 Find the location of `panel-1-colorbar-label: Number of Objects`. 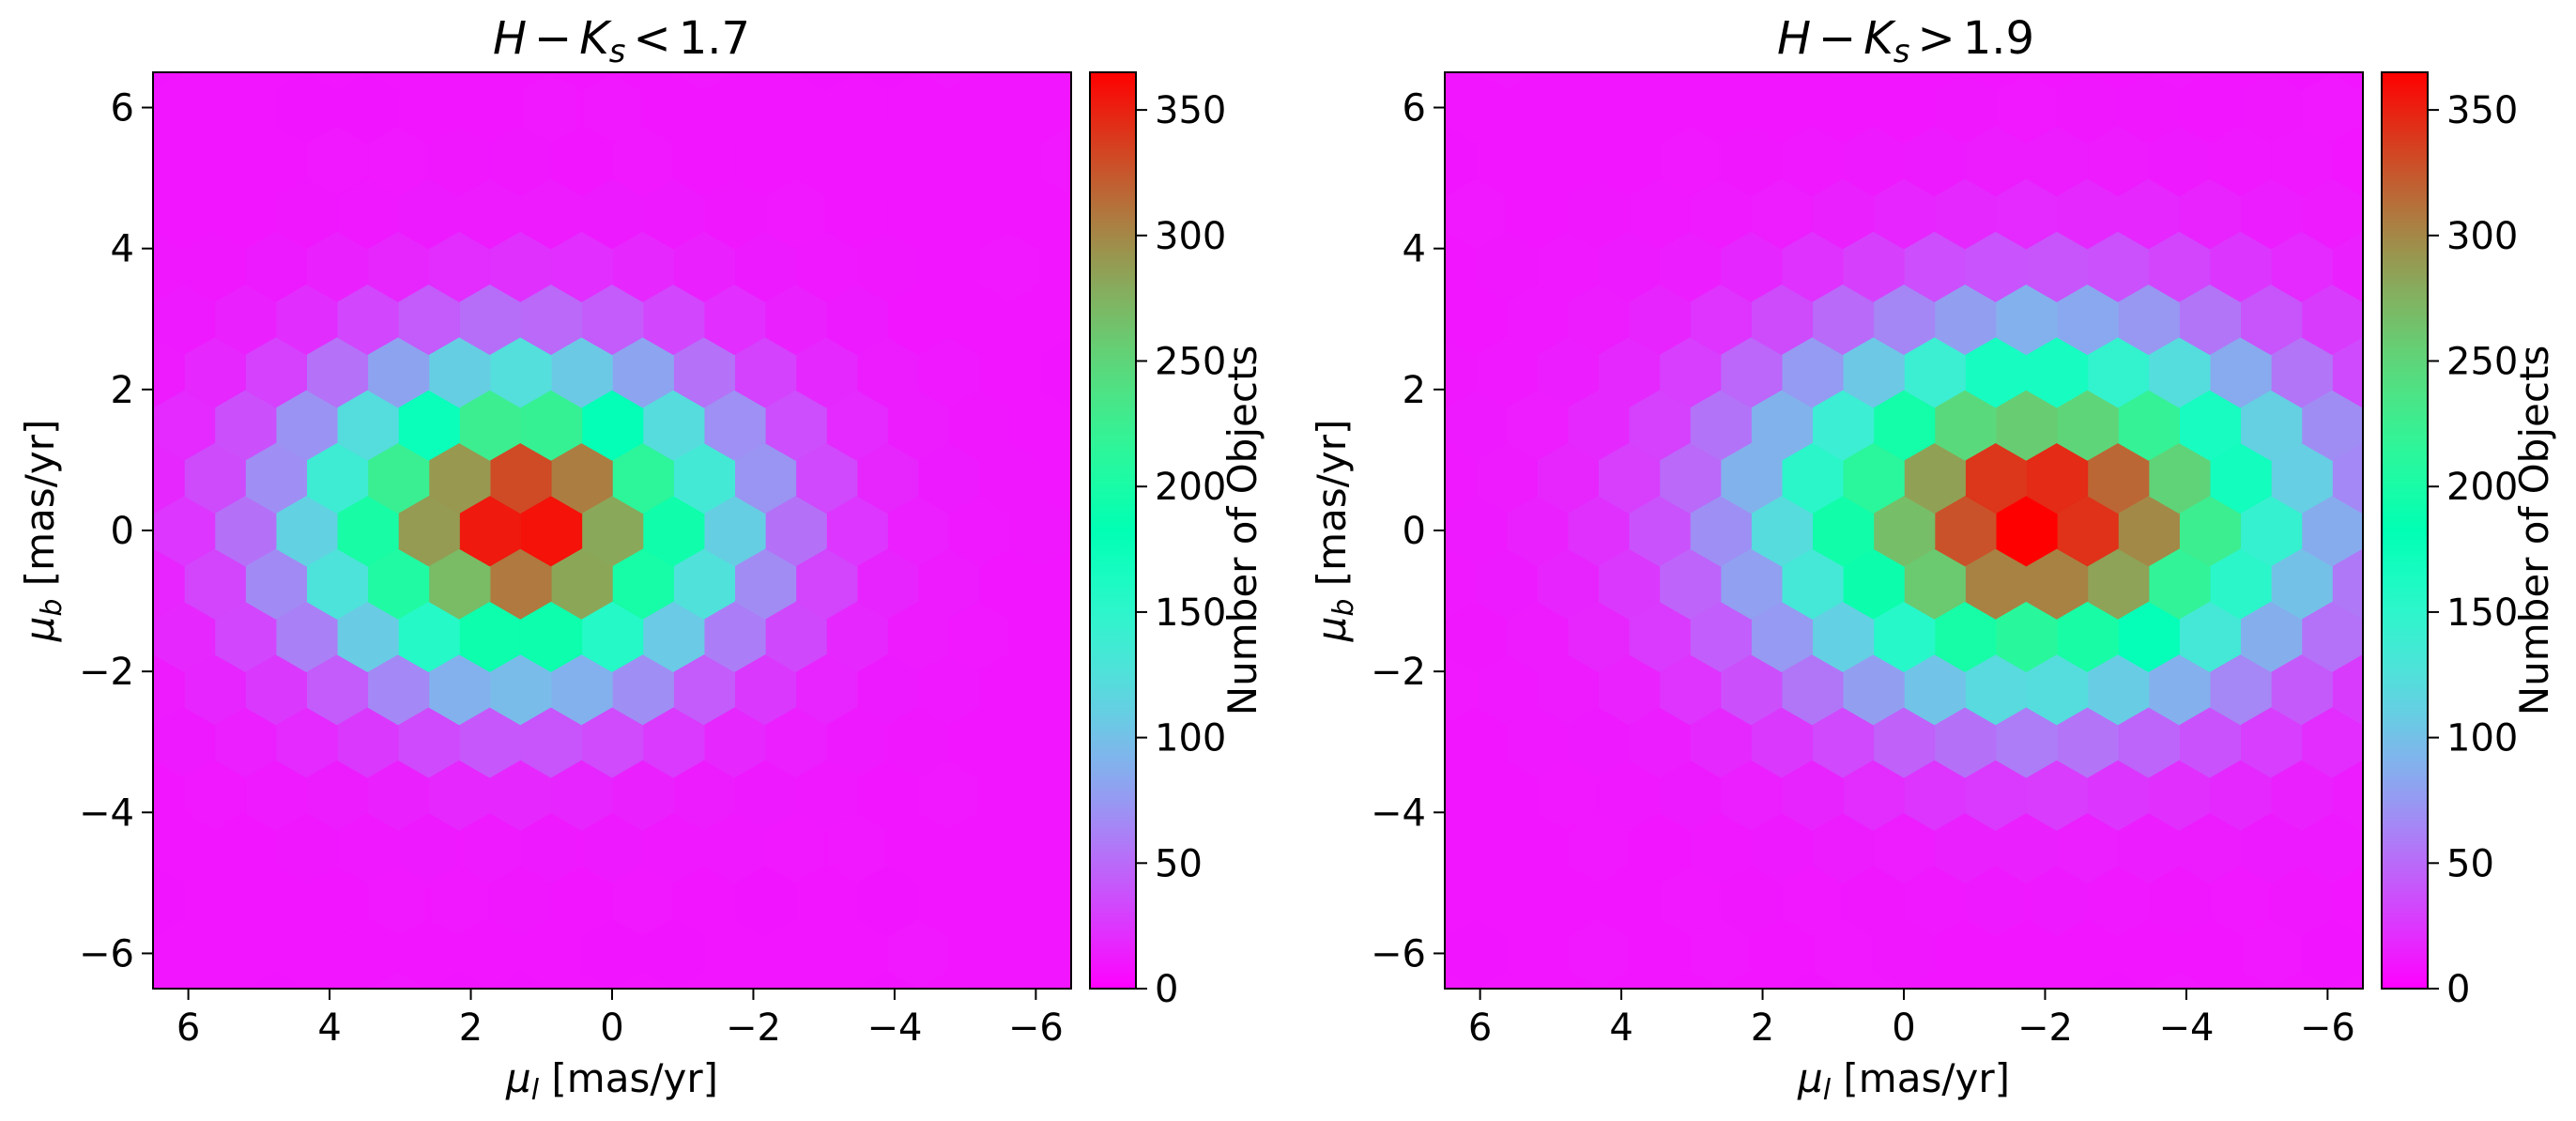

panel-1-colorbar-label: Number of Objects is located at coordinates (1242, 531).